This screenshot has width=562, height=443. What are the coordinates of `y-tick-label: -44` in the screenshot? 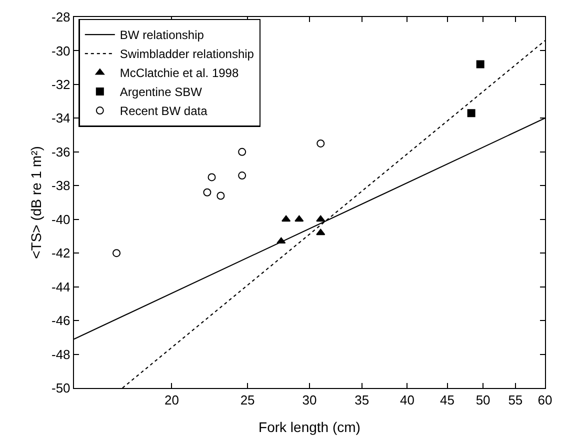 It's located at (61, 286).